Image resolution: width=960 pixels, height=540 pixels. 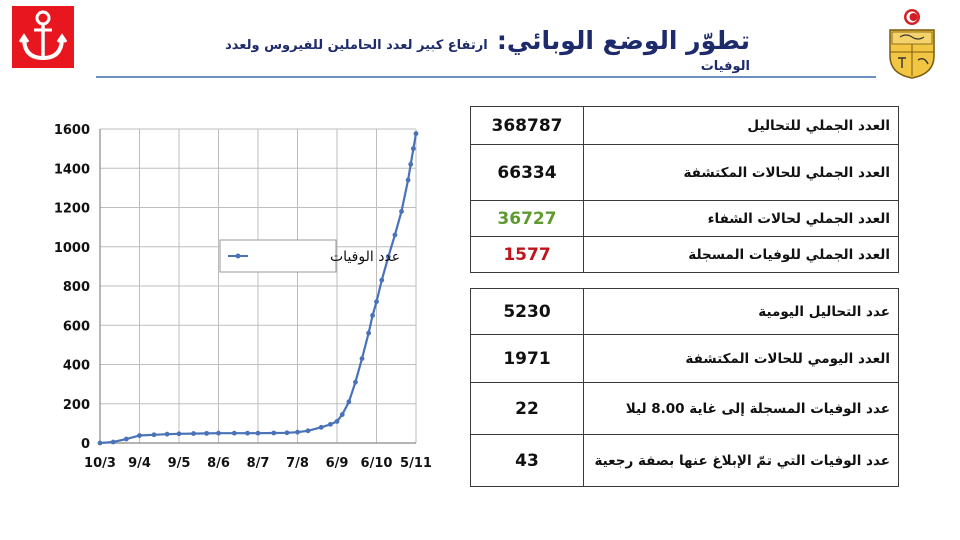 I want to click on daily-row: 22 عدد الوفيات المسجلة إلى غاية 8.00 ليلا, so click(x=684, y=408).